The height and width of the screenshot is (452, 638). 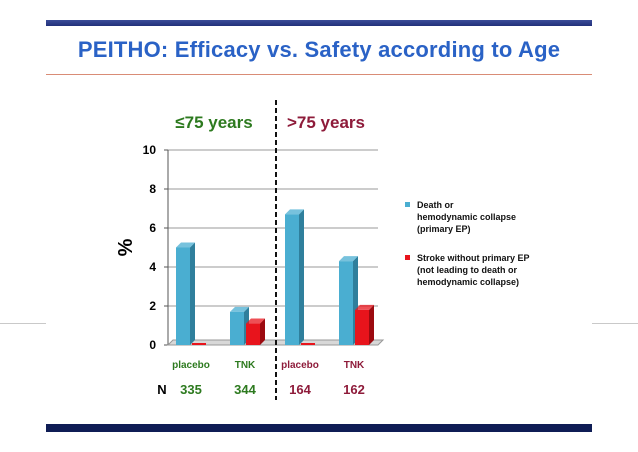 What do you see at coordinates (23, 323) in the screenshot?
I see `left-edge-line` at bounding box center [23, 323].